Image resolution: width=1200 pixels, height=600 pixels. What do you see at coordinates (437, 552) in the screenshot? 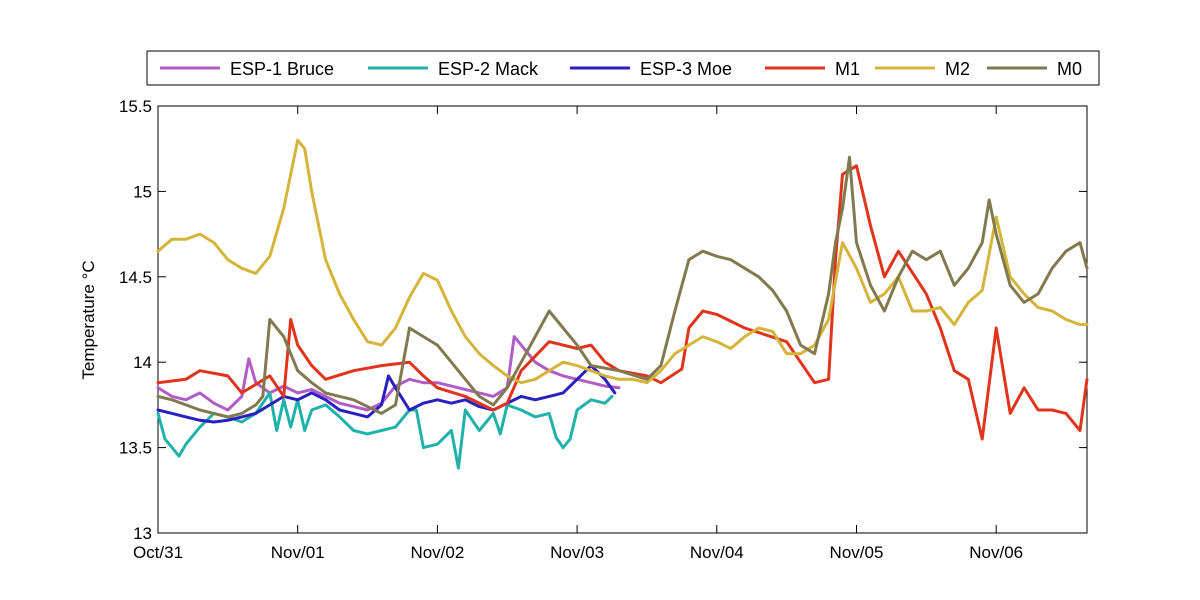
I see `x-tick-label: Nov/02` at bounding box center [437, 552].